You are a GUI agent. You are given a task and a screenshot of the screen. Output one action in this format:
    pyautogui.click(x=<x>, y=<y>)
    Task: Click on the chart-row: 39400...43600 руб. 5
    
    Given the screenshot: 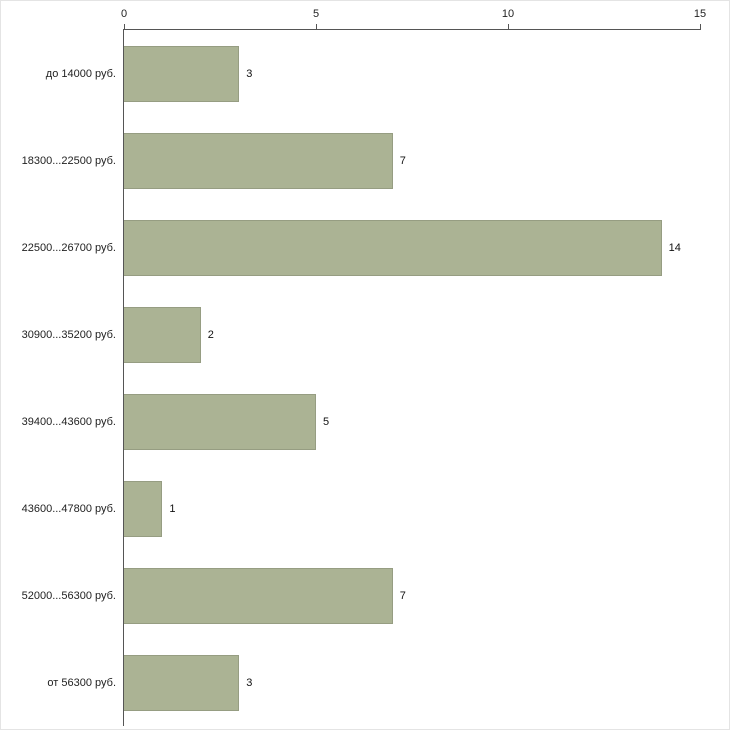 What is the action you would take?
    pyautogui.click(x=361, y=421)
    